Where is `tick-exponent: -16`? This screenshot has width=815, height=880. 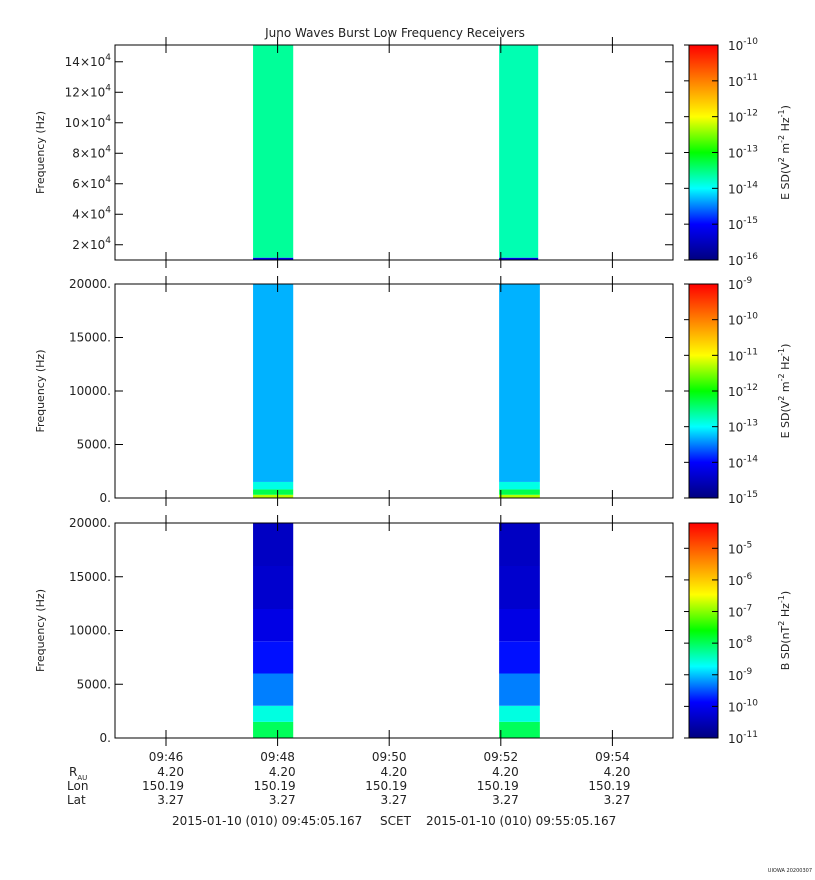
tick-exponent: -16 is located at coordinates (750, 257).